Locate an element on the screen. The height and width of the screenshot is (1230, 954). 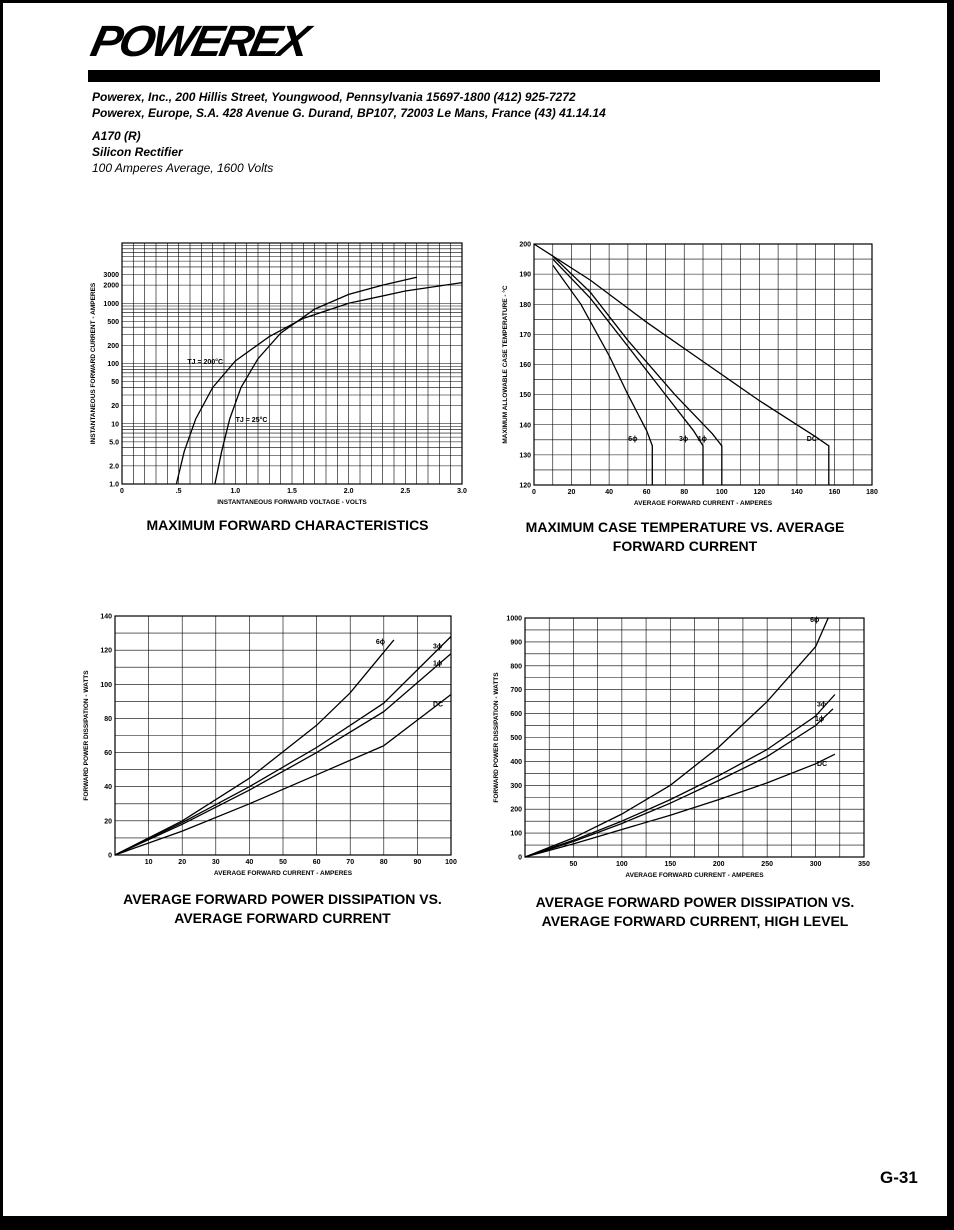
chart3-x-tick-label: 90 is located at coordinates (418, 862).